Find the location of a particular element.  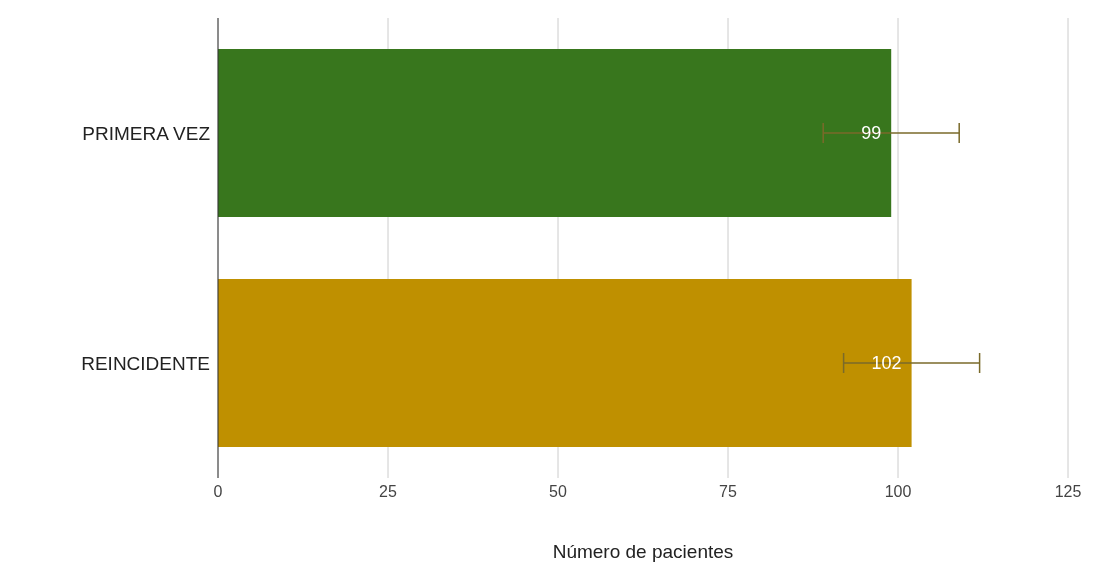

x-tick-label: 100 is located at coordinates (898, 492).